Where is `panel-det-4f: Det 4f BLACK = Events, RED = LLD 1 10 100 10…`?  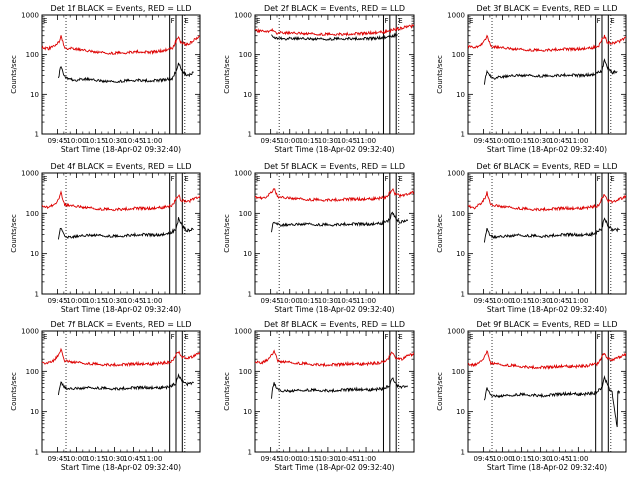 panel-det-4f: Det 4f BLACK = Events, RED = LLD 1 10 100 10… is located at coordinates (105, 238).